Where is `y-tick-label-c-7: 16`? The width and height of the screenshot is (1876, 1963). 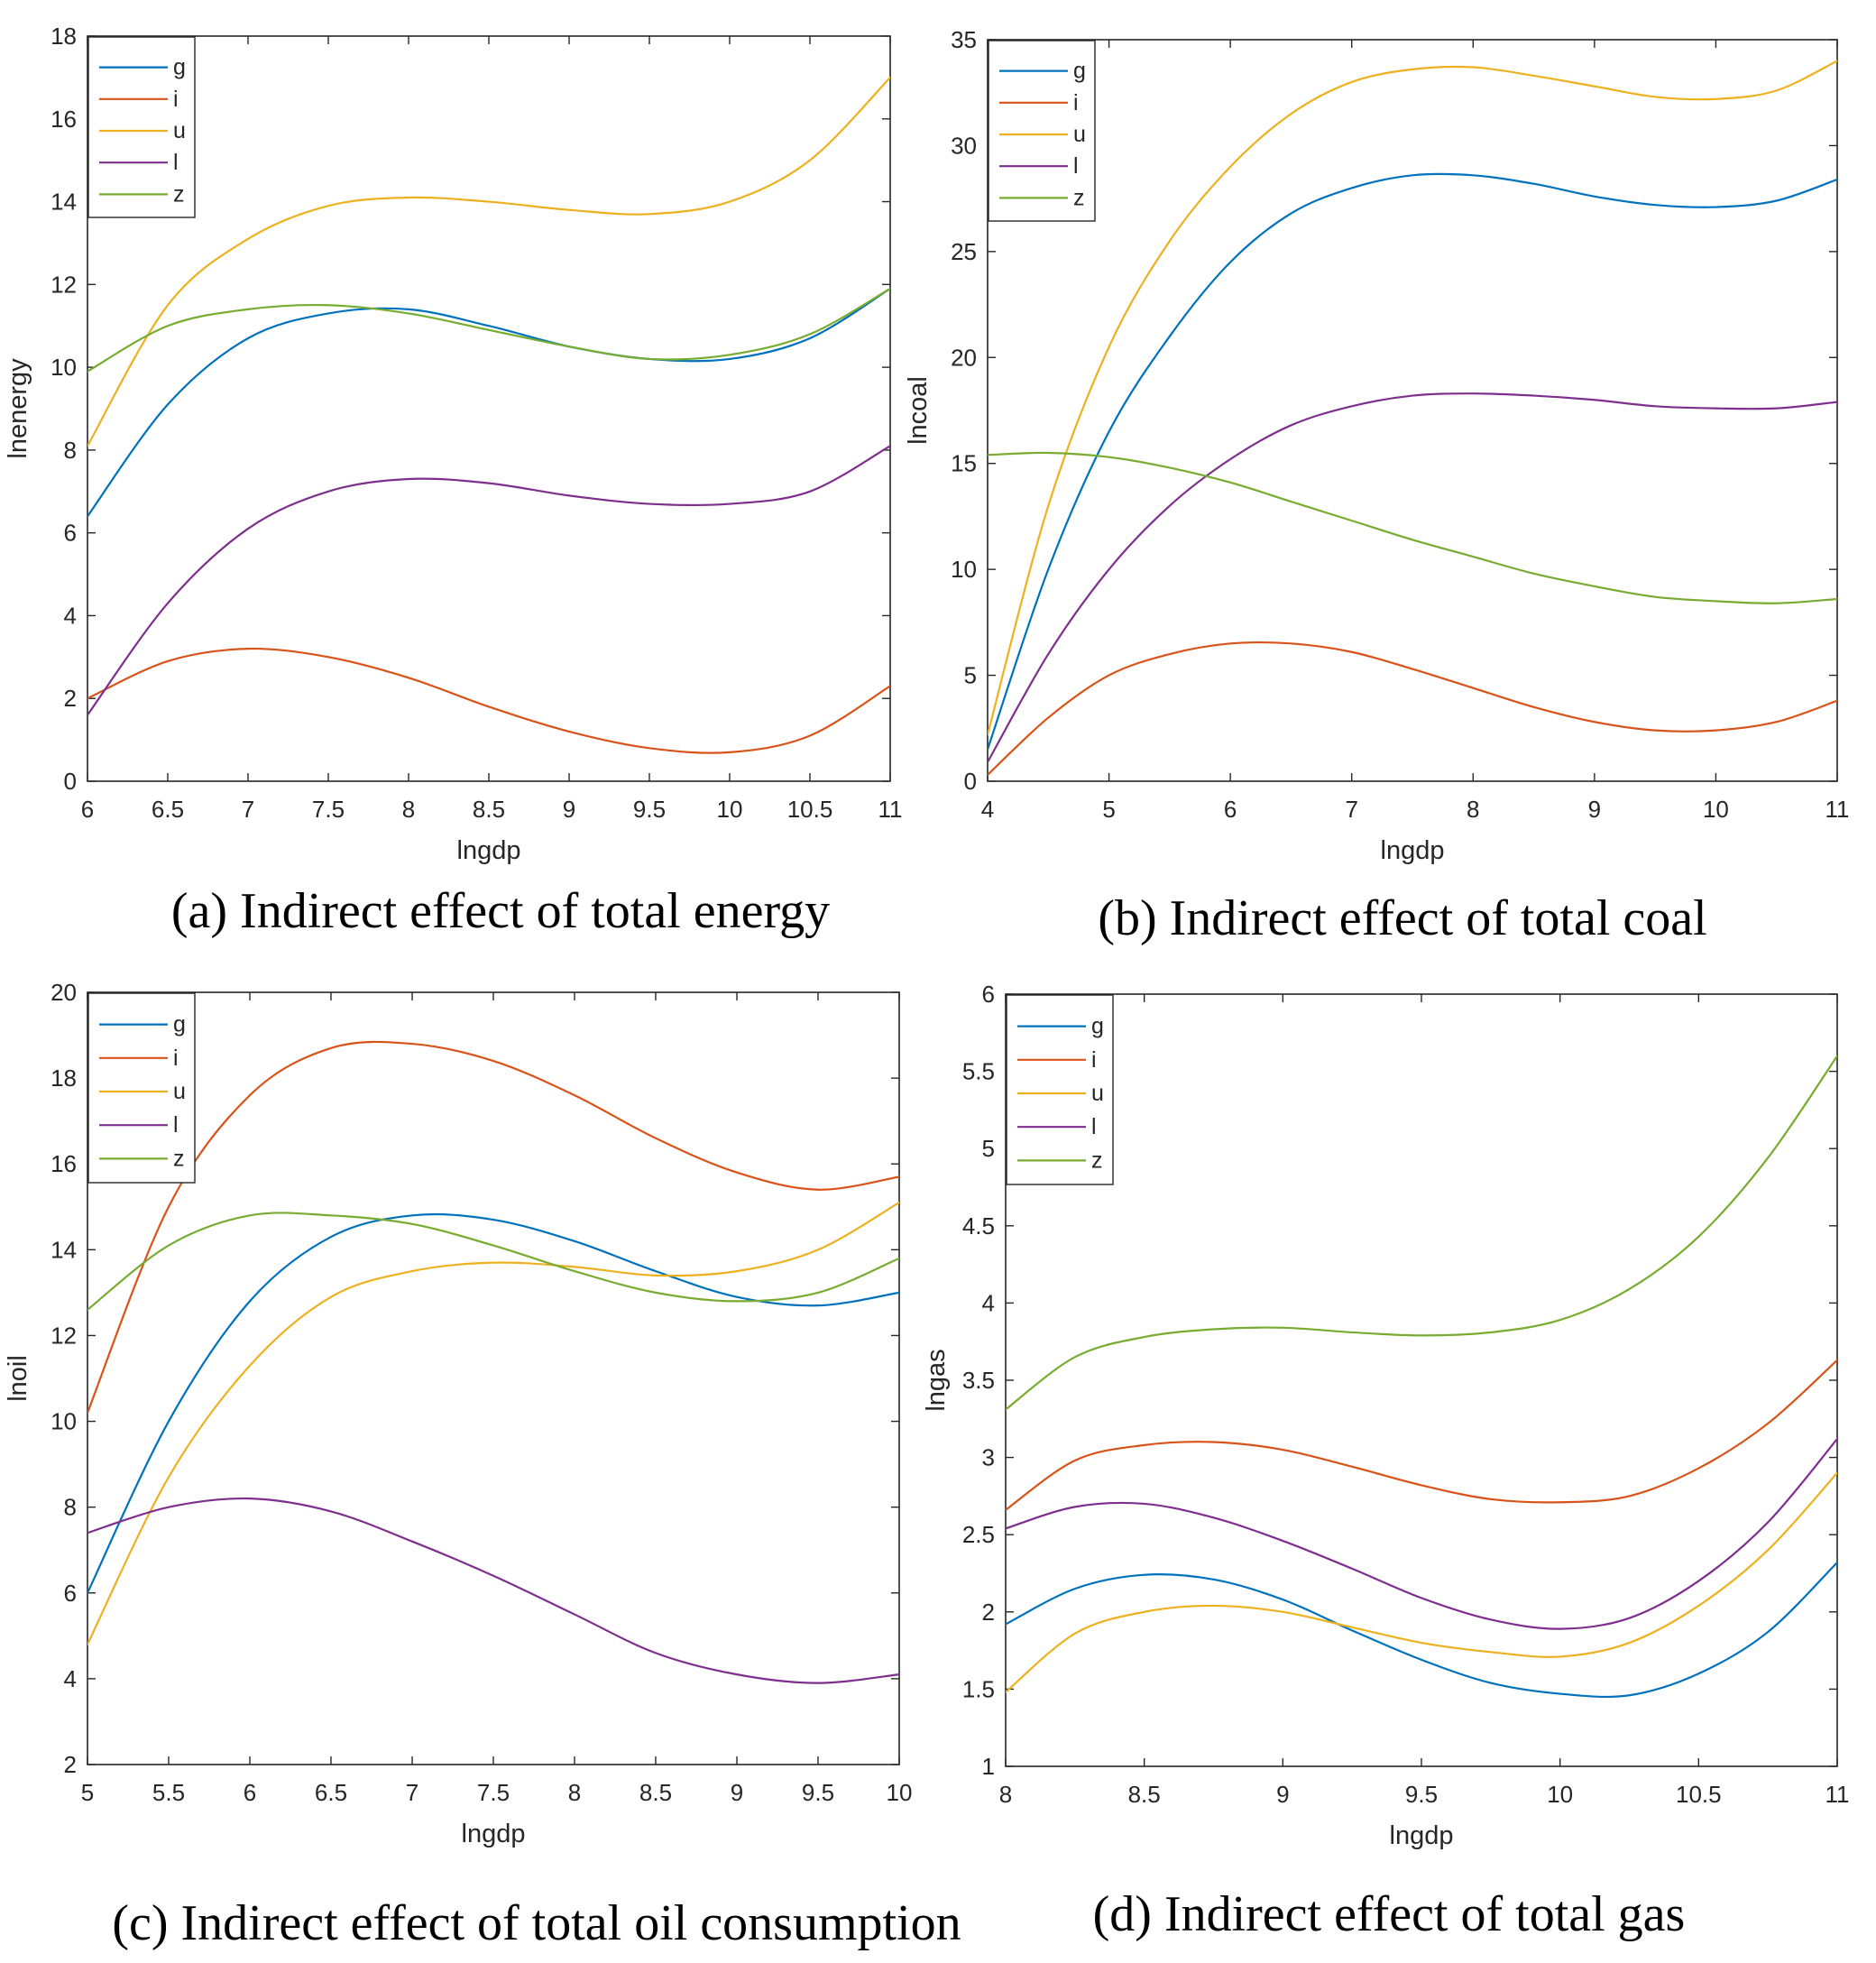 y-tick-label-c-7: 16 is located at coordinates (64, 1164).